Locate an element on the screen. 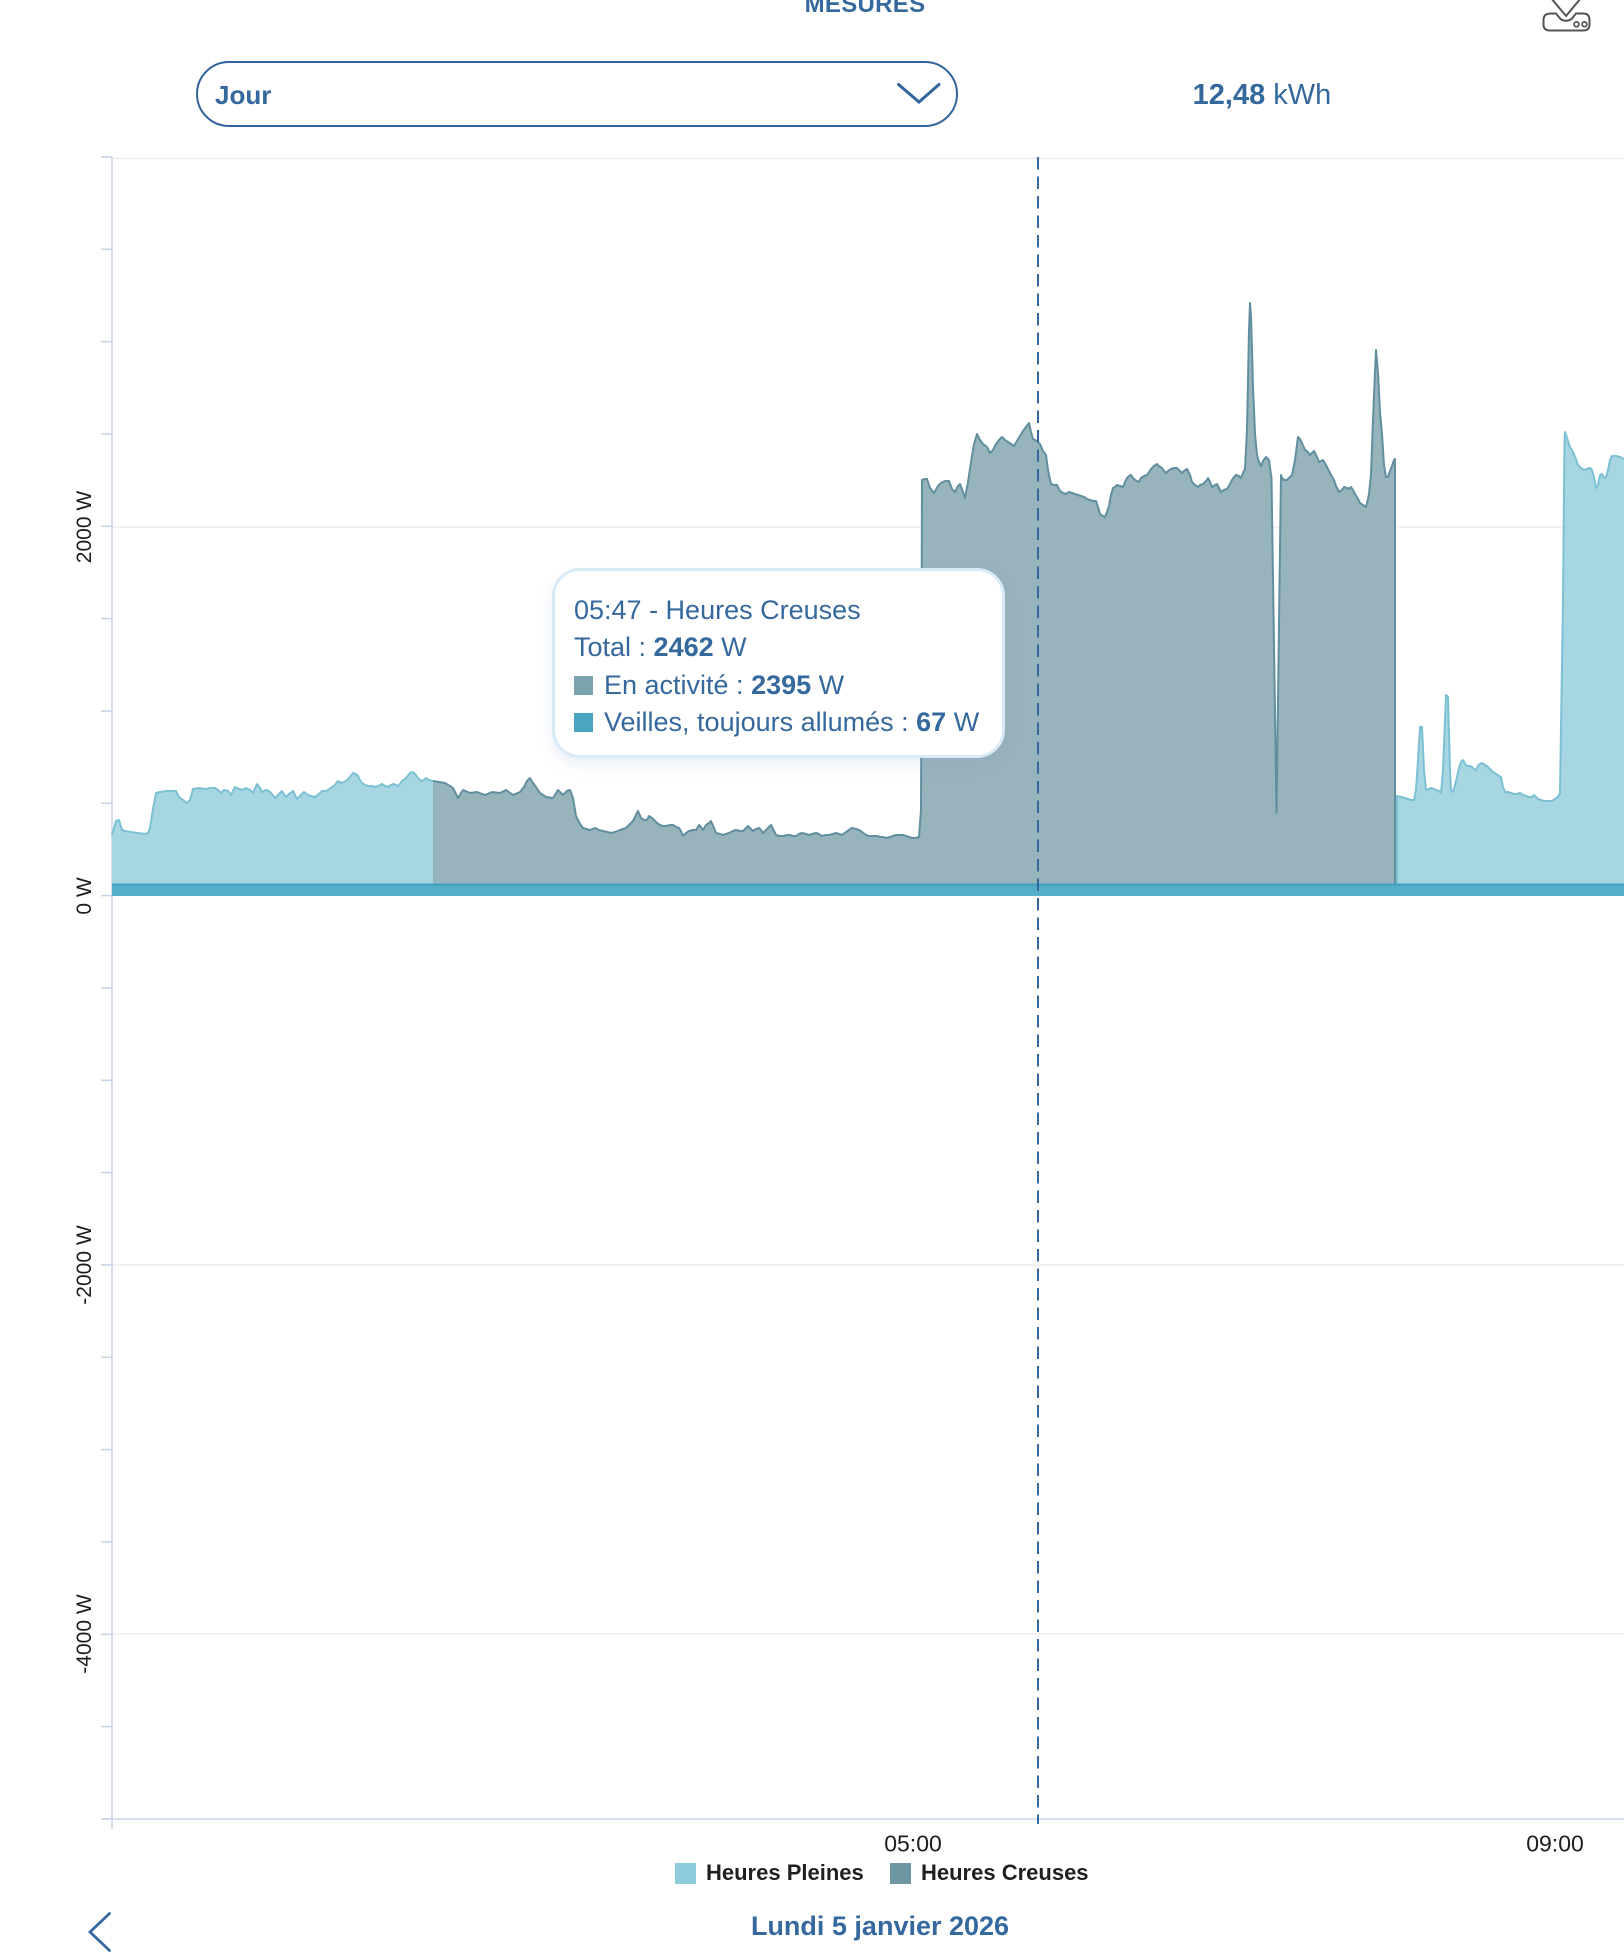 This screenshot has height=1960, width=1624. svg-text: 0 W is located at coordinates (84, 896).